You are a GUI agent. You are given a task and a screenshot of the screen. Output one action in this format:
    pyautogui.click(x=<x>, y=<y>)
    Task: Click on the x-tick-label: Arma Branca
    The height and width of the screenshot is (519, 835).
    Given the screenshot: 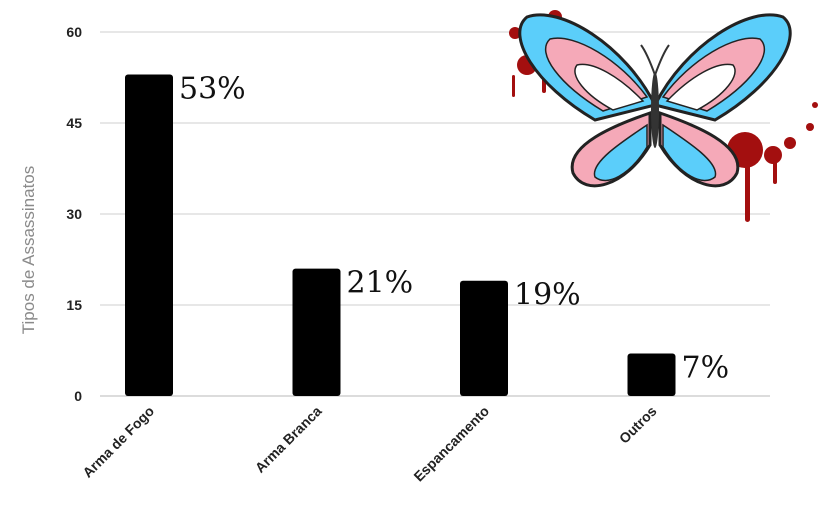 What is the action you would take?
    pyautogui.click(x=288, y=439)
    